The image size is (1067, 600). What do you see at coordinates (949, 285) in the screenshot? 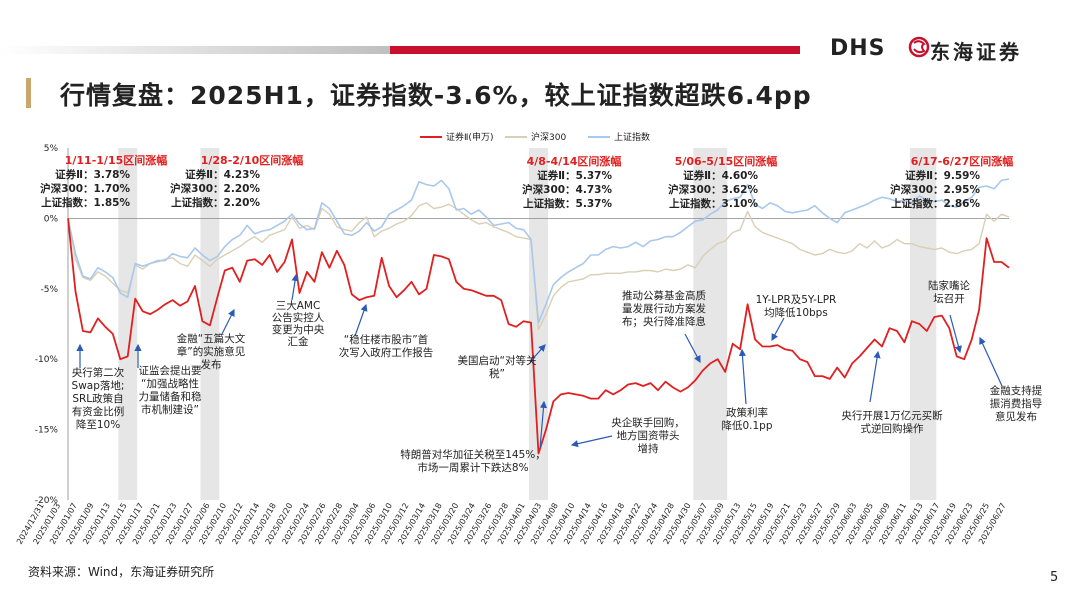
I see `event-note-13: 陆家嘴论` at bounding box center [949, 285].